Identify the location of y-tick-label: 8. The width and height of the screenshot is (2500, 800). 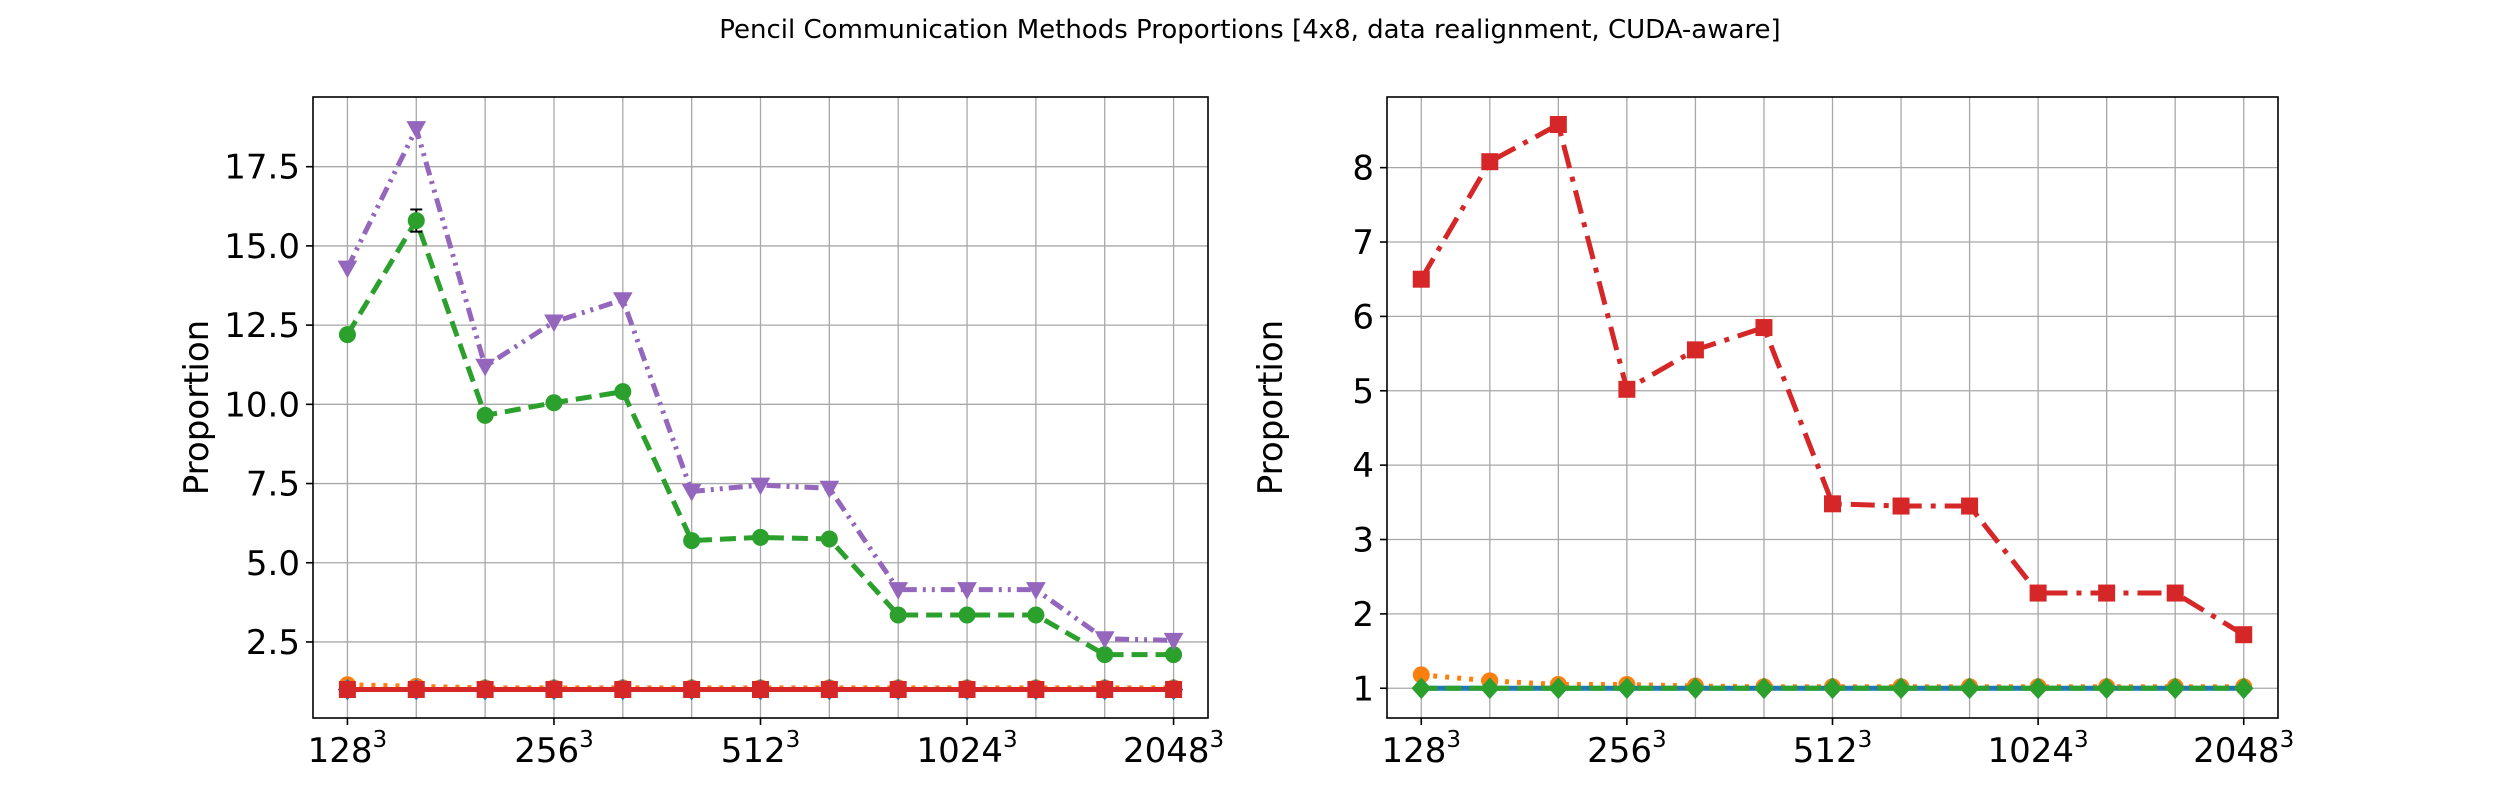
(1363, 169).